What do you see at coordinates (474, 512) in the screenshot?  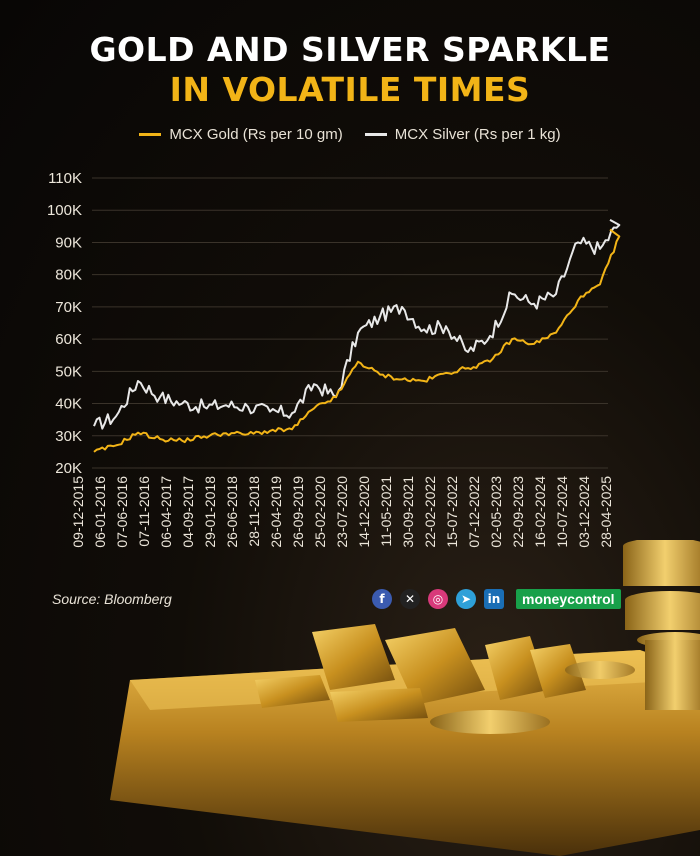 I see `x-tick-label: 07-12-2022` at bounding box center [474, 512].